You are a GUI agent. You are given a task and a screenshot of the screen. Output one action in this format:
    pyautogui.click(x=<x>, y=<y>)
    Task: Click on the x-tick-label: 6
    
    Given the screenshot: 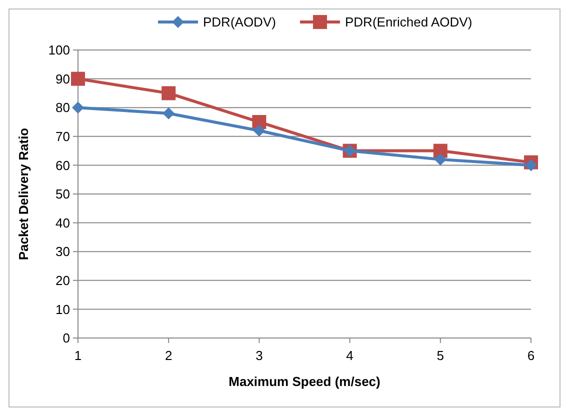 What is the action you would take?
    pyautogui.click(x=531, y=355)
    